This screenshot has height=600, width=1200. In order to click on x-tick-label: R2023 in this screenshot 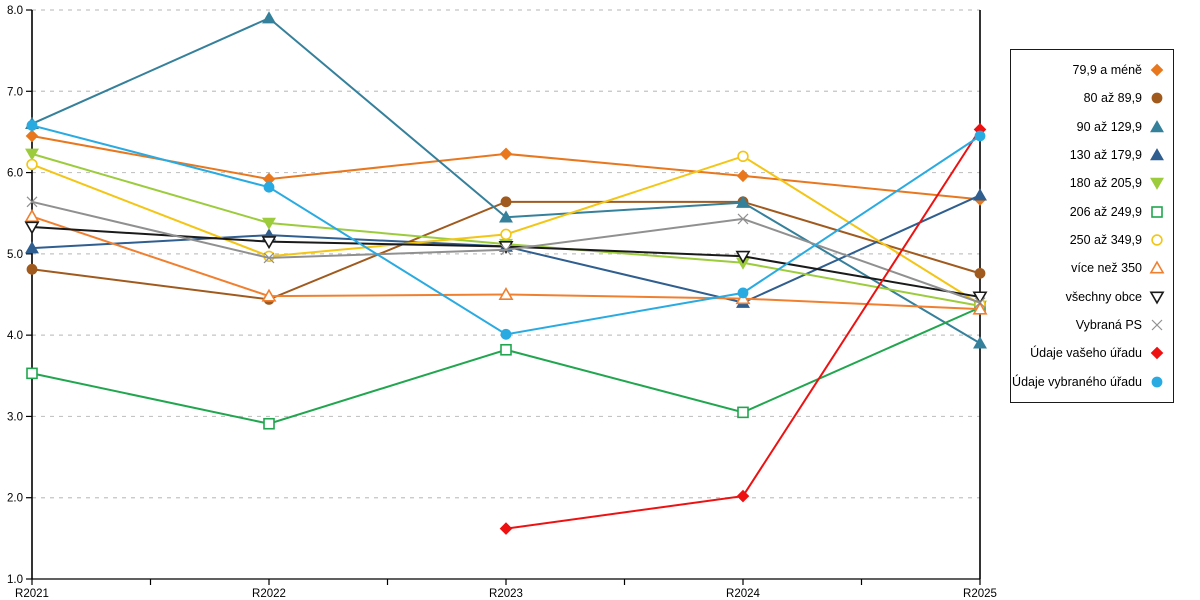, I will do `click(506, 594)`.